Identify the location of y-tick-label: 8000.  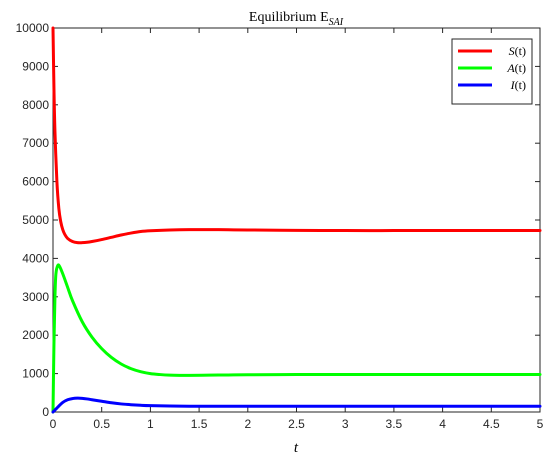
(35, 105).